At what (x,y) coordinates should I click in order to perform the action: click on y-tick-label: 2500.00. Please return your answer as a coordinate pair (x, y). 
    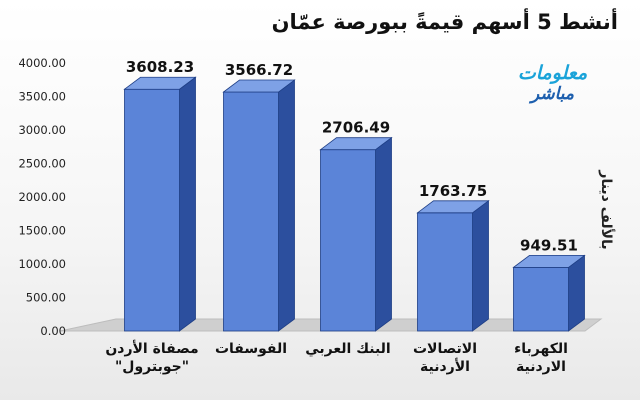
    Looking at the image, I should click on (42, 164).